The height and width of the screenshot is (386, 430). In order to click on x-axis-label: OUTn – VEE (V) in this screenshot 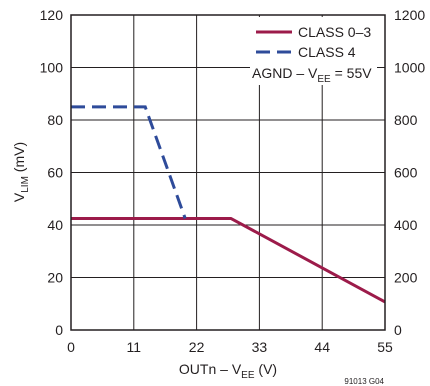, I will do `click(228, 371)`.